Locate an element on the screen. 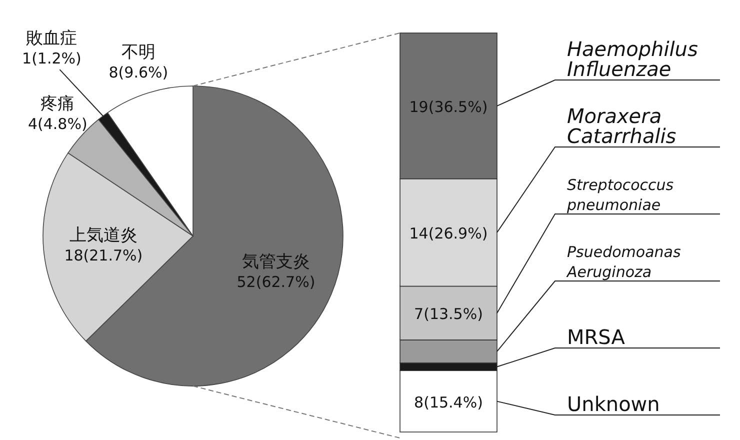 The width and height of the screenshot is (740, 440). slice-label: 気管支炎 is located at coordinates (276, 262).